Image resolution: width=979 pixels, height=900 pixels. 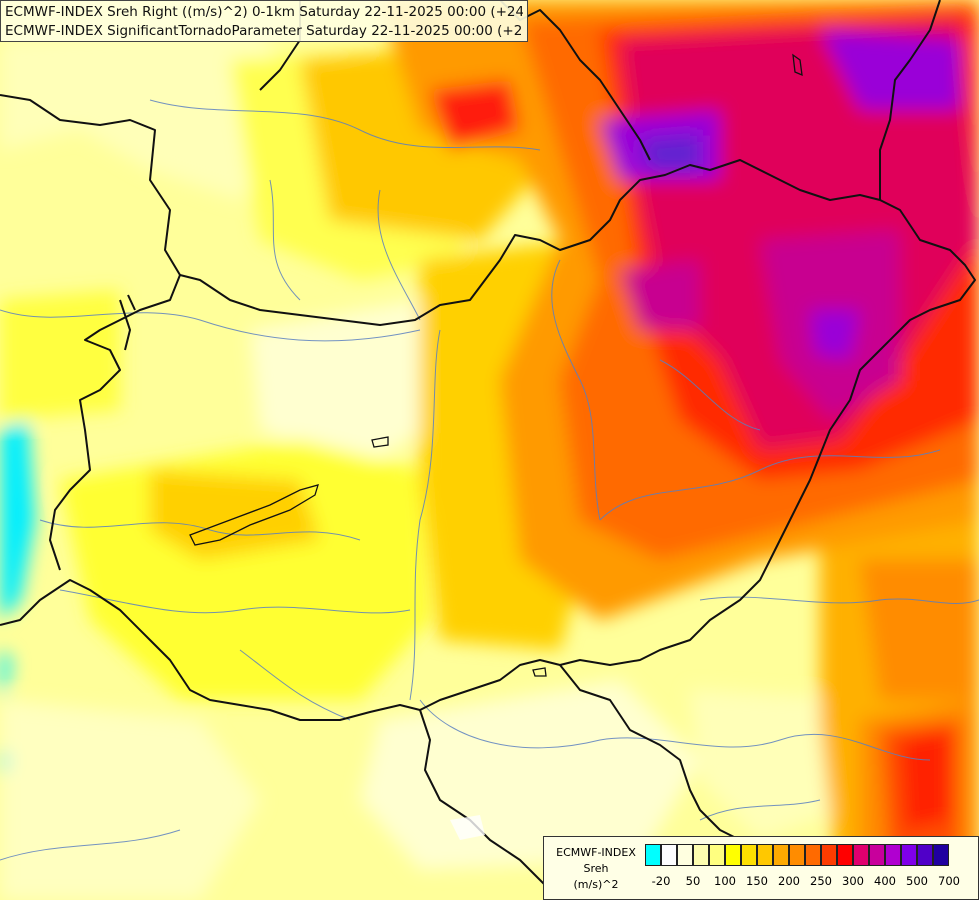 I want to click on legend-colorbar, so click(x=797, y=855).